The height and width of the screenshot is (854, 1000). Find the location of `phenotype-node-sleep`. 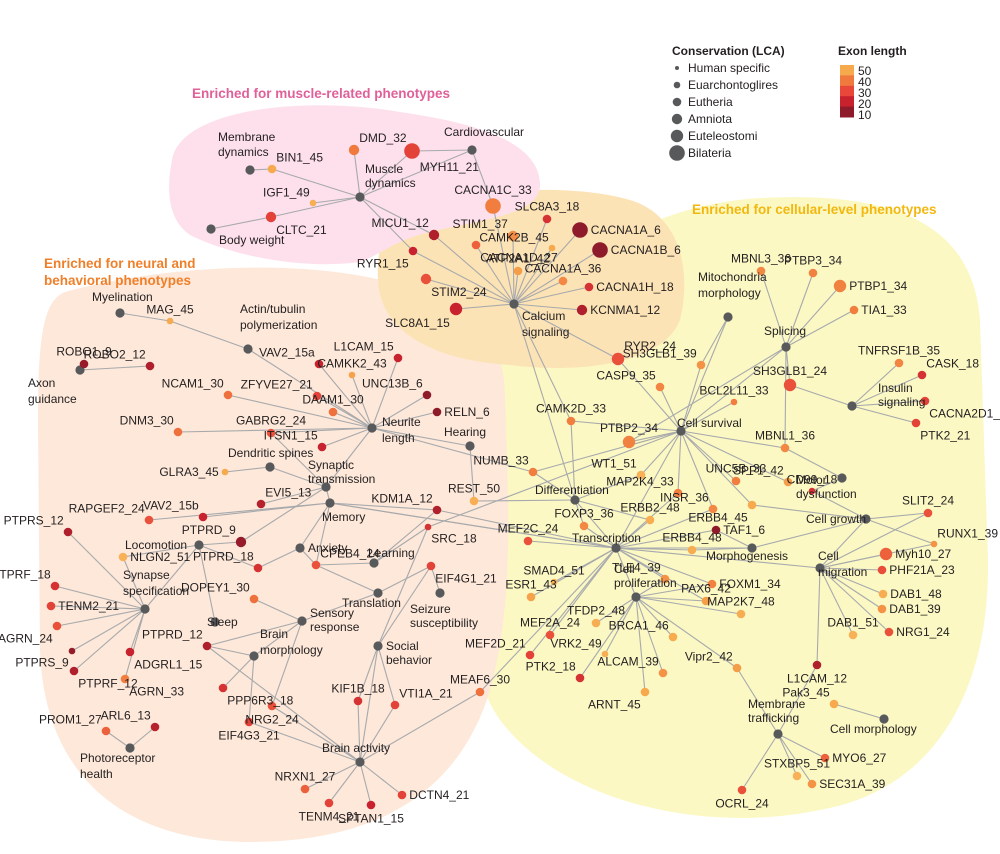

phenotype-node-sleep is located at coordinates (215, 622).